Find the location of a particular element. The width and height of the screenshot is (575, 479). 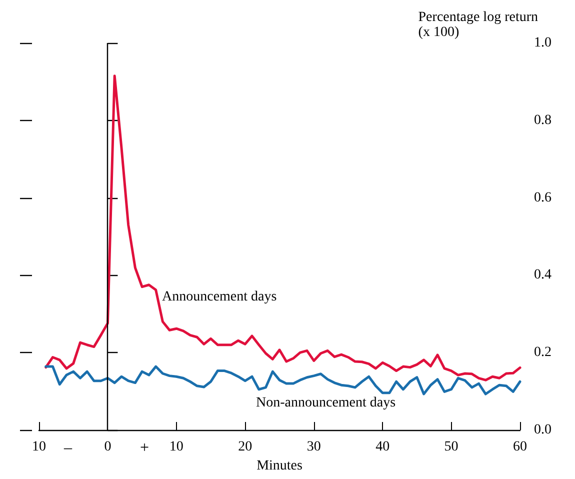

x-tick-label: 30 is located at coordinates (313, 447).